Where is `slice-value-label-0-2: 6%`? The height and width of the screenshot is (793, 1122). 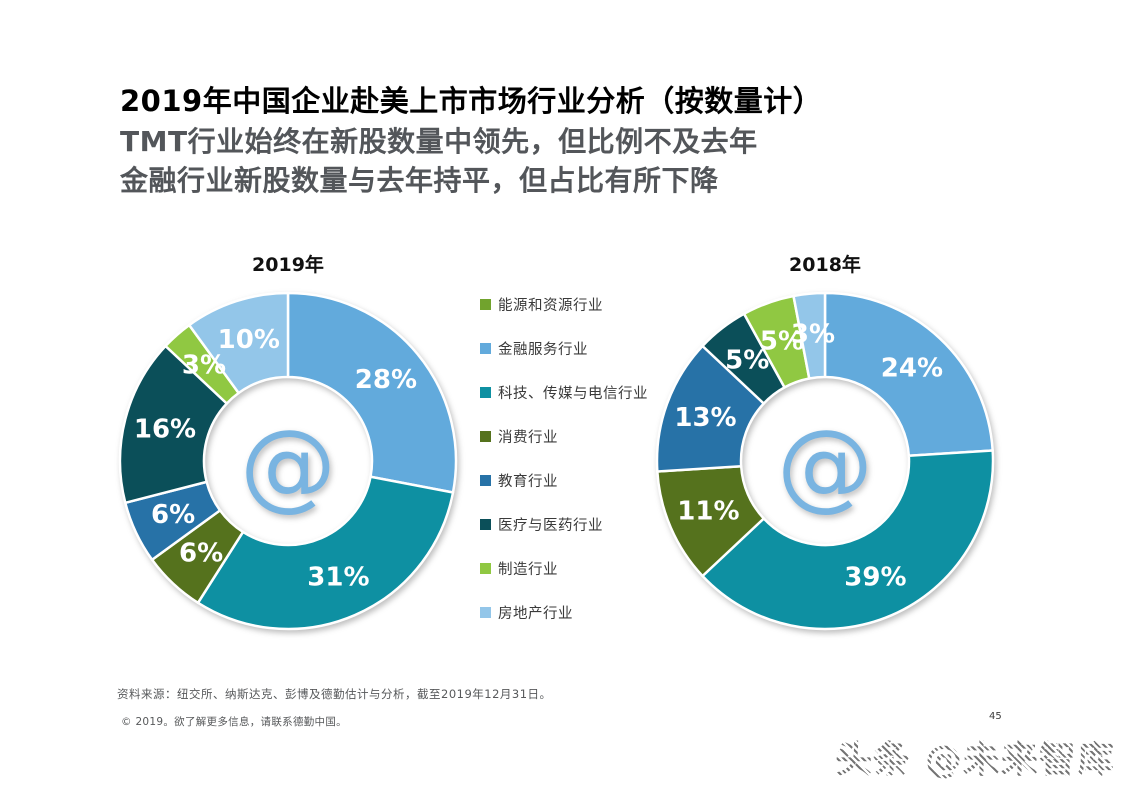
slice-value-label-0-2: 6% is located at coordinates (201, 554).